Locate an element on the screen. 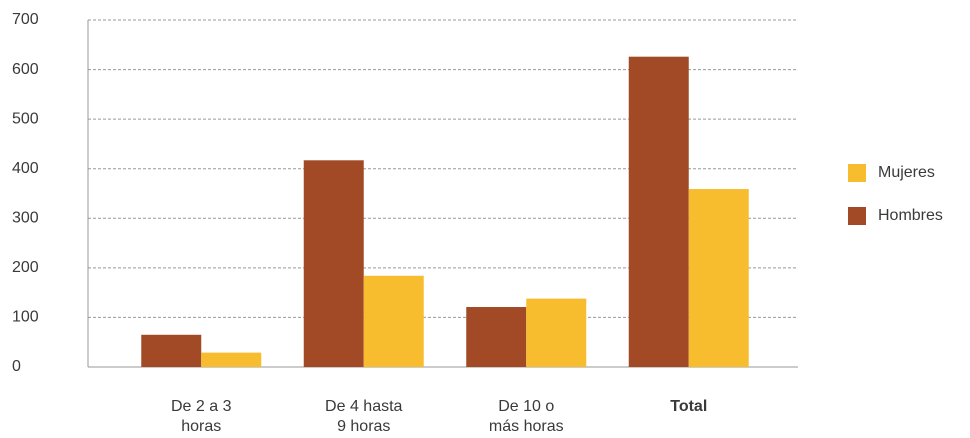  y-tick-label: 200 is located at coordinates (25, 267).